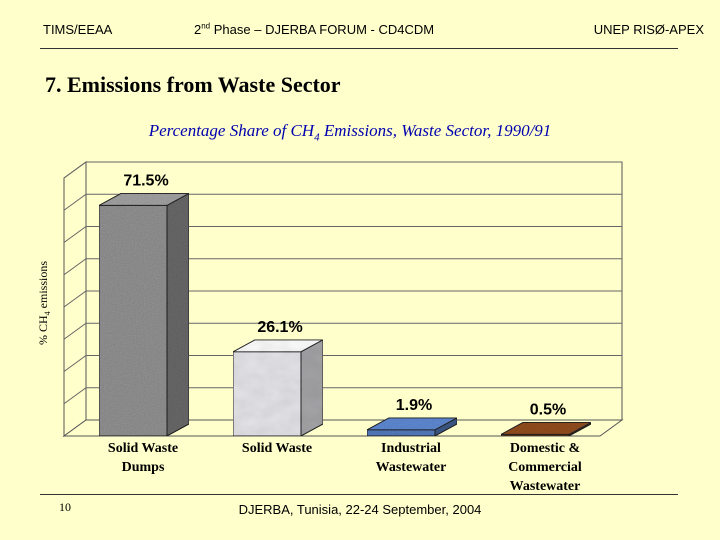 The height and width of the screenshot is (540, 720). What do you see at coordinates (143, 467) in the screenshot?
I see `category-label: Dumps` at bounding box center [143, 467].